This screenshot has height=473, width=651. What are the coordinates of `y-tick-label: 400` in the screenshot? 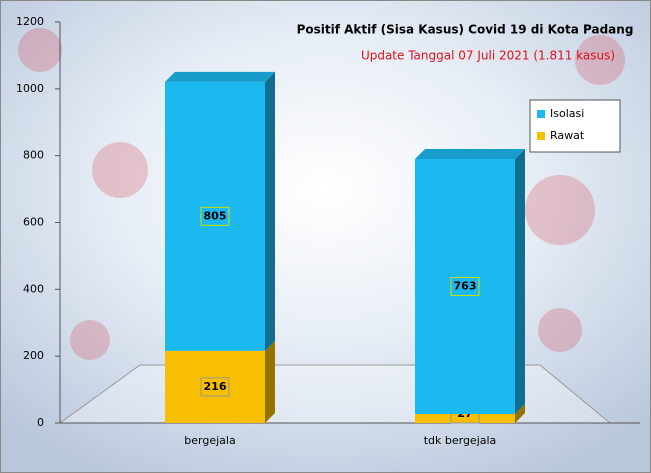 It's located at (33, 288).